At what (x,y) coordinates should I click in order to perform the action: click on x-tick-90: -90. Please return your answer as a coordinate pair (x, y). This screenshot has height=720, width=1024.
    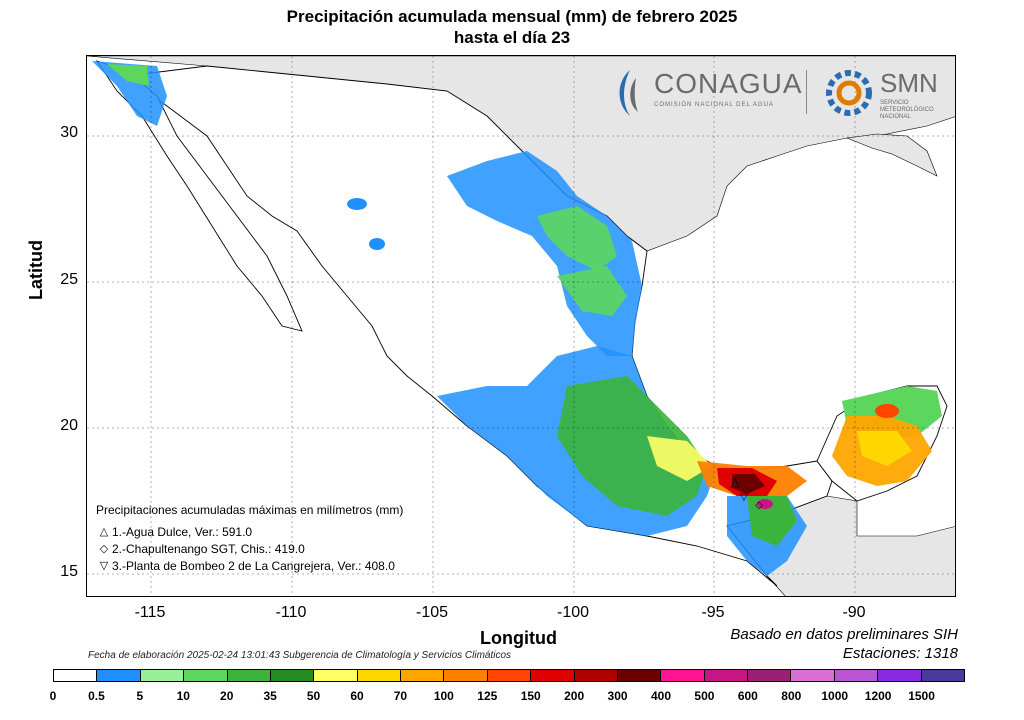
    Looking at the image, I should click on (854, 612).